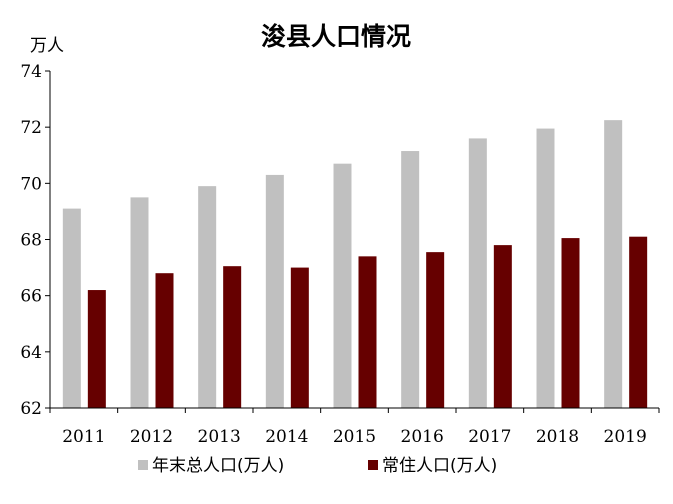 The width and height of the screenshot is (673, 504). What do you see at coordinates (96, 349) in the screenshot?
I see `resident-population-bar-2011` at bounding box center [96, 349].